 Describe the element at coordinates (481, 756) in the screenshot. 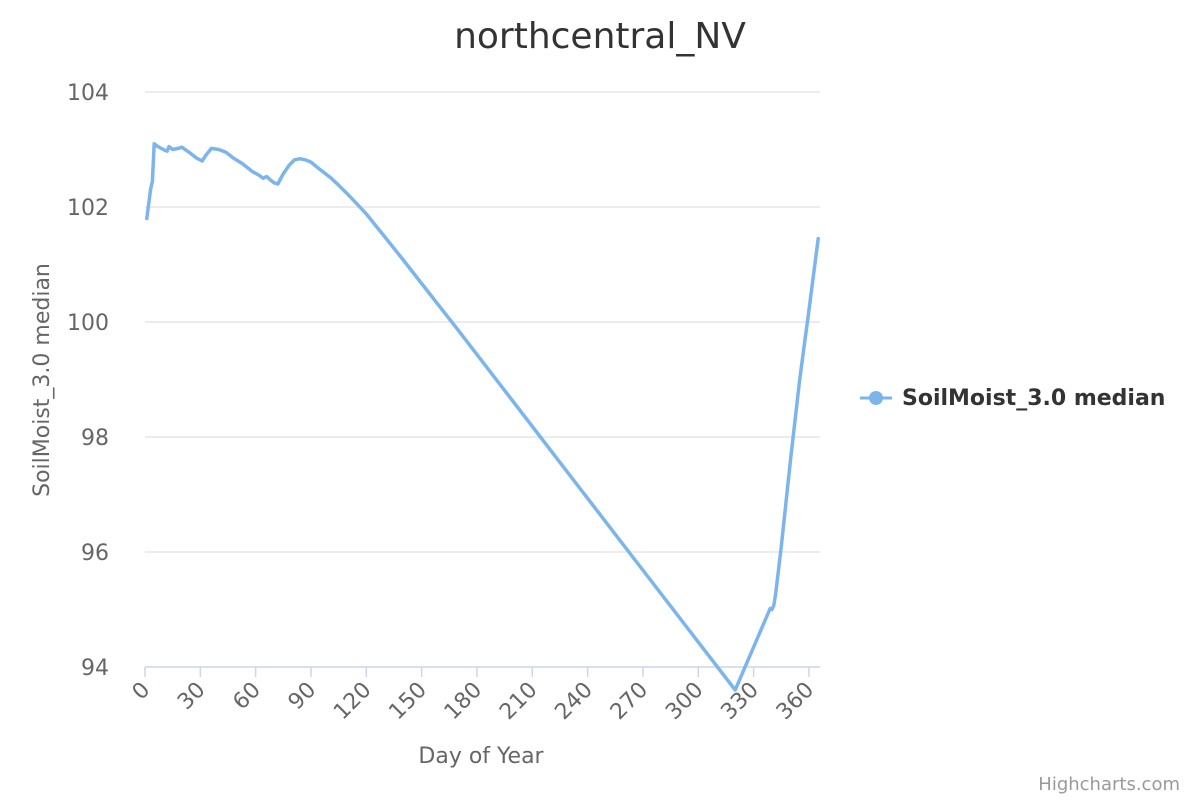

I see `x-axis-title: Day of Year` at that location.